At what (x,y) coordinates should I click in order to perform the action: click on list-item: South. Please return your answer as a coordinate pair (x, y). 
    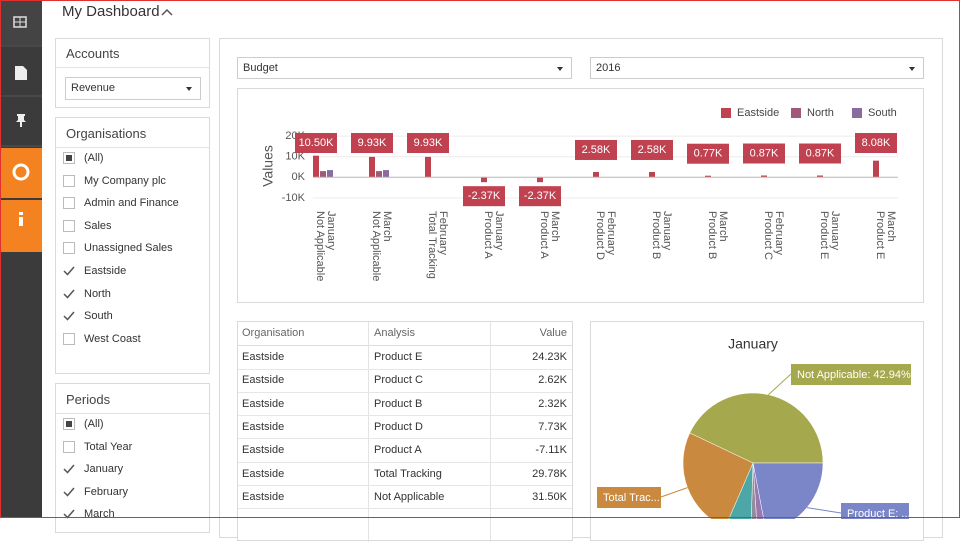
    Looking at the image, I should click on (132, 316).